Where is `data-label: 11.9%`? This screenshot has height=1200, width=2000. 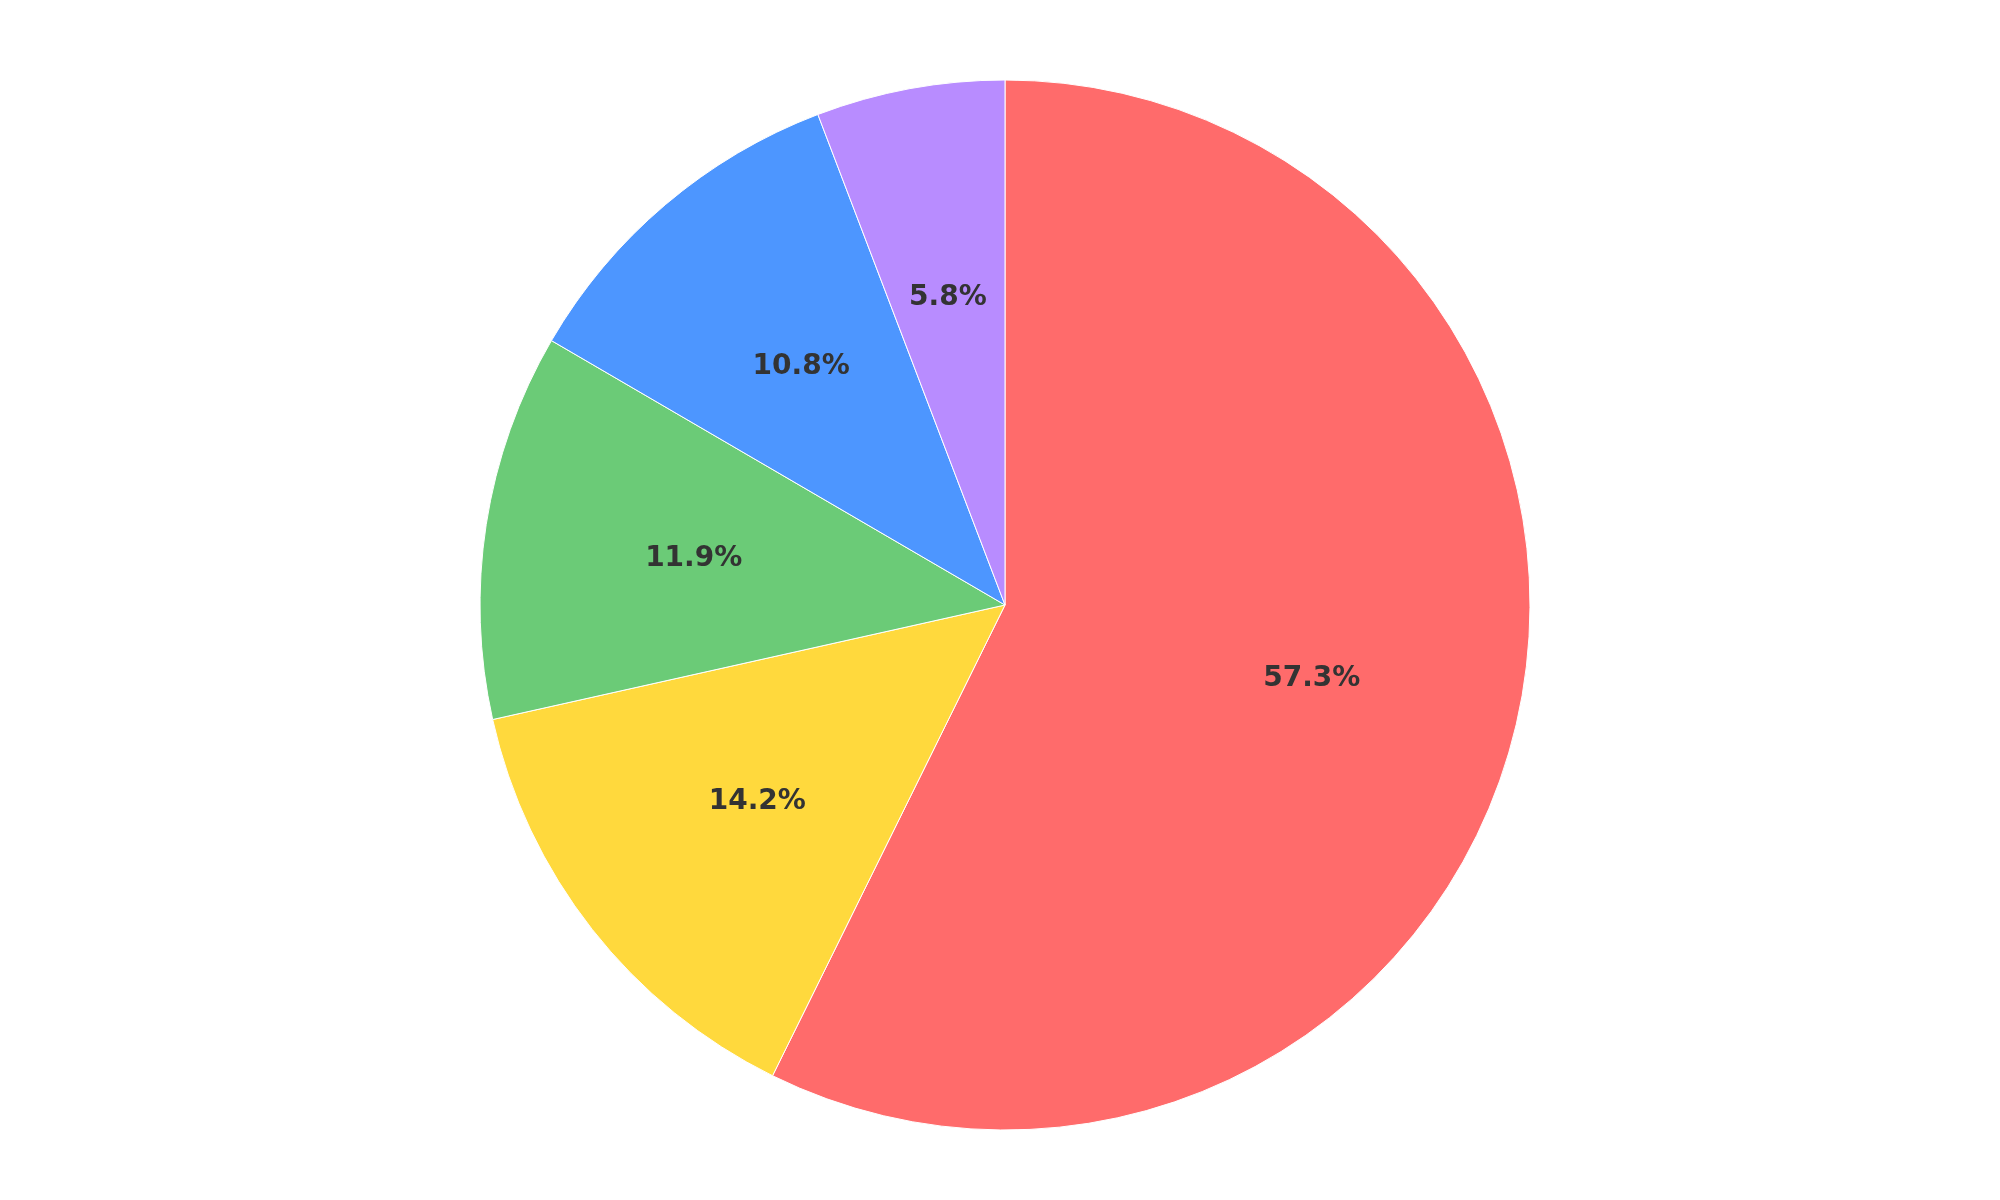 data-label: 11.9% is located at coordinates (694, 557).